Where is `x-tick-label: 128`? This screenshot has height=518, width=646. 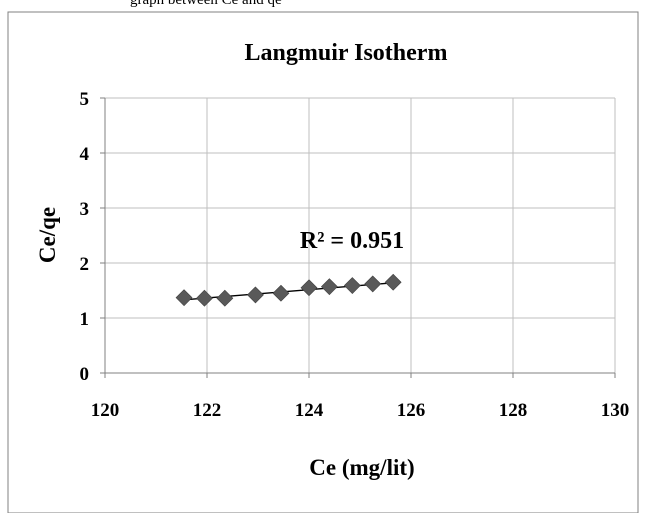
x-tick-label: 128 is located at coordinates (513, 410).